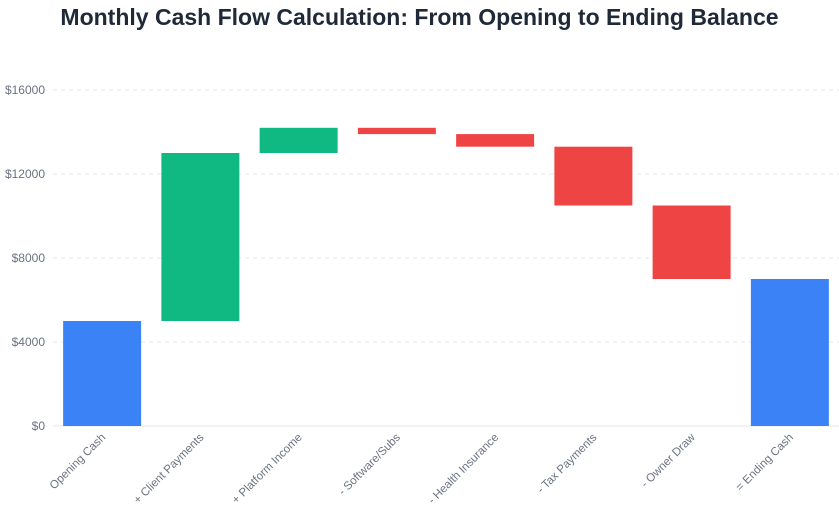 This screenshot has width=839, height=508. Describe the element at coordinates (463, 469) in the screenshot. I see `x-tick-label: - Health Insurance` at that location.